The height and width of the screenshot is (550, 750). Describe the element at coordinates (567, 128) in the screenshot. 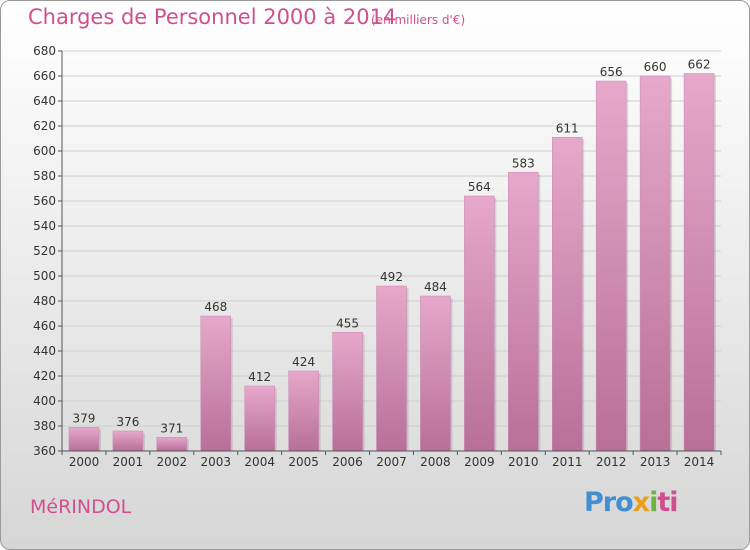

I see `value-label: 611` at that location.